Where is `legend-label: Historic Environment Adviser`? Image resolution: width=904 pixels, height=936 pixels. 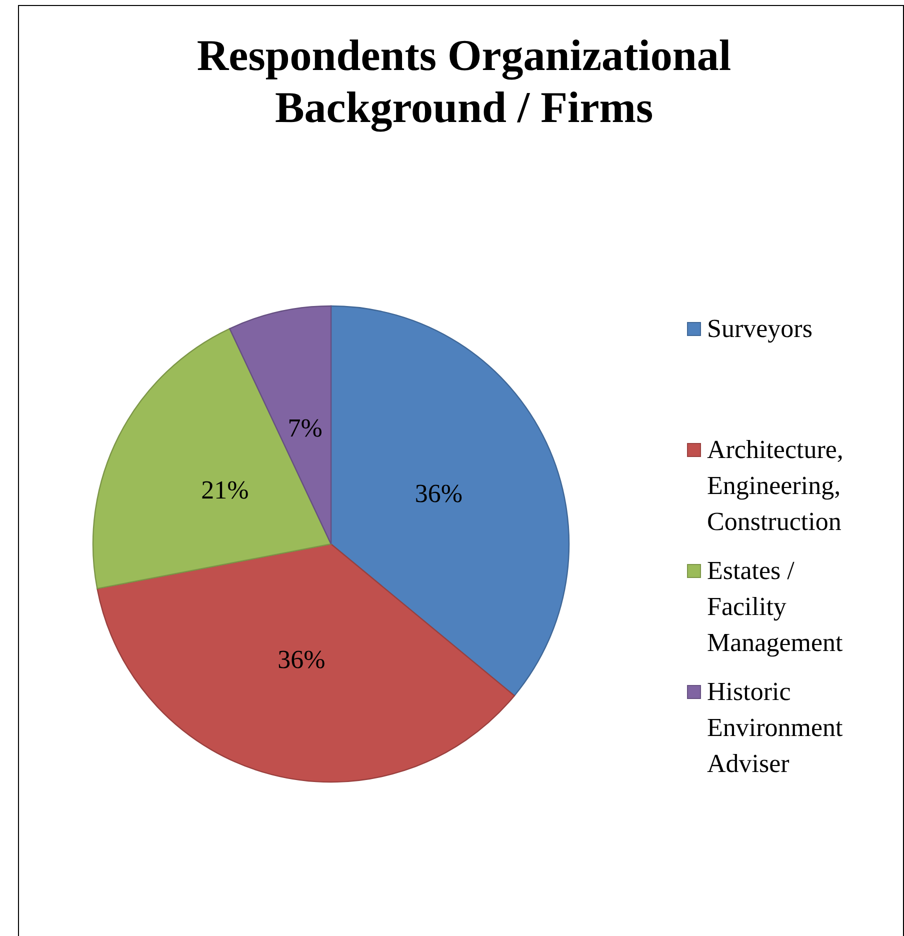 legend-label: Historic Environment Adviser is located at coordinates (775, 728).